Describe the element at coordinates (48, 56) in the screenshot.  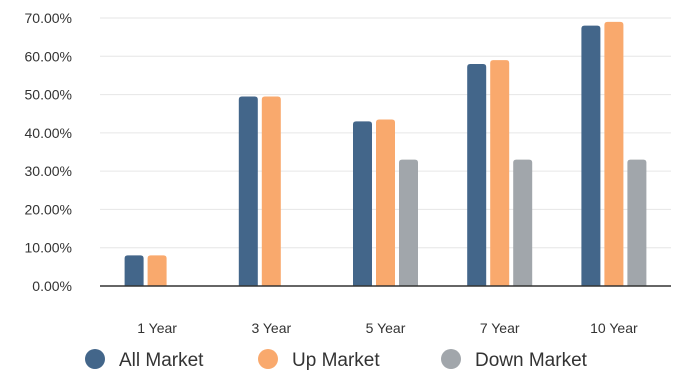
I see `y-tick-label: 60.00%` at that location.